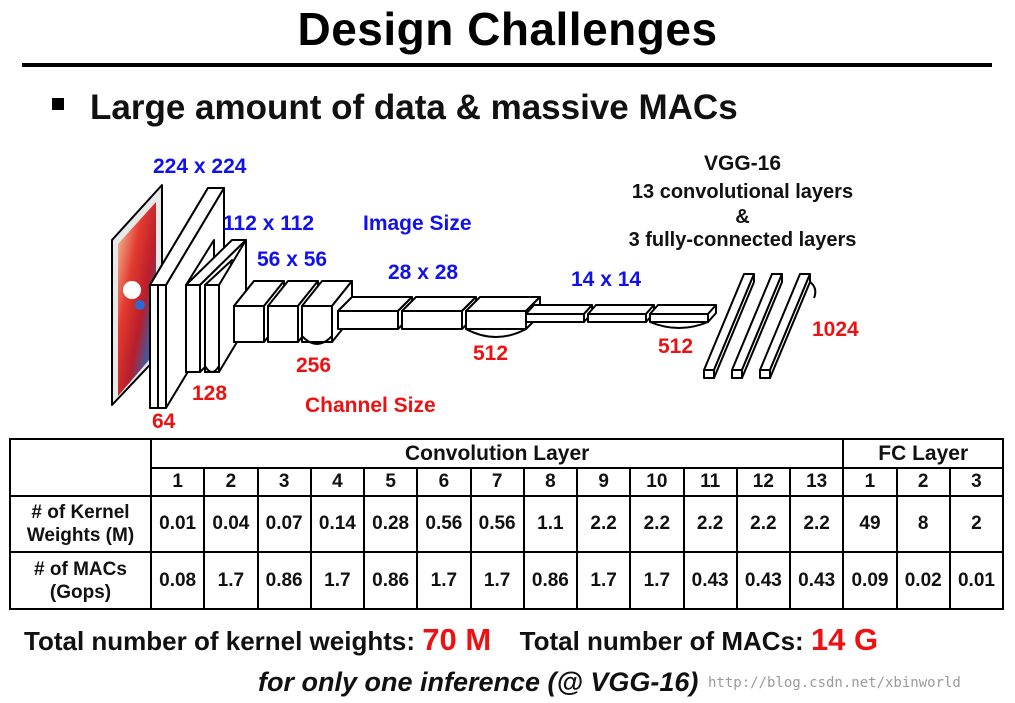  I want to click on channel-size-256: 256, so click(314, 365).